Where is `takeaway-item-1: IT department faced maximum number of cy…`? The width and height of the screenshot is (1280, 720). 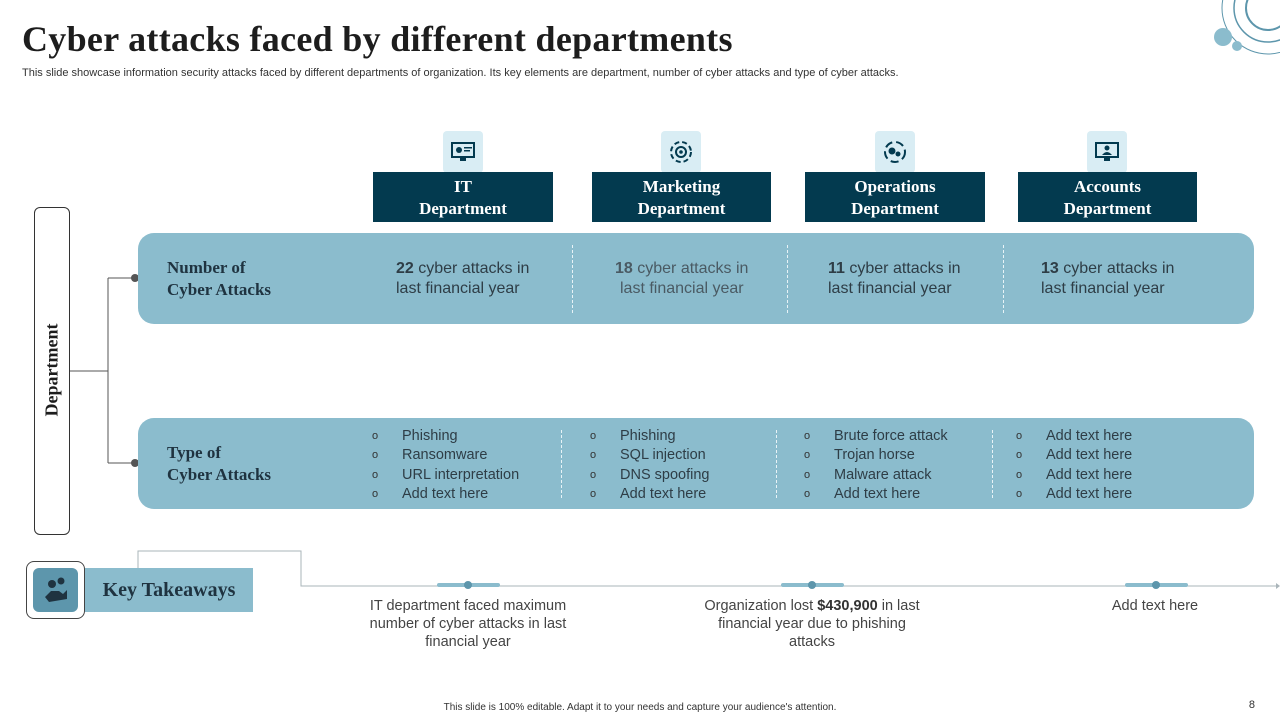 takeaway-item-1: IT department faced maximum number of cy… is located at coordinates (468, 624).